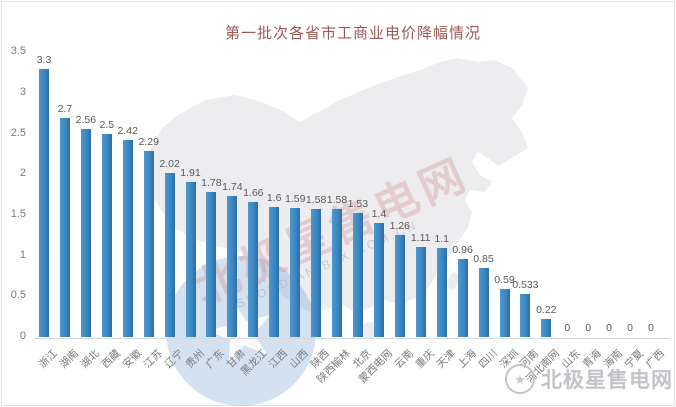  Describe the element at coordinates (352, 33) in the screenshot. I see `chart-title: 第一批次各省市工商业电价降幅情况` at that location.